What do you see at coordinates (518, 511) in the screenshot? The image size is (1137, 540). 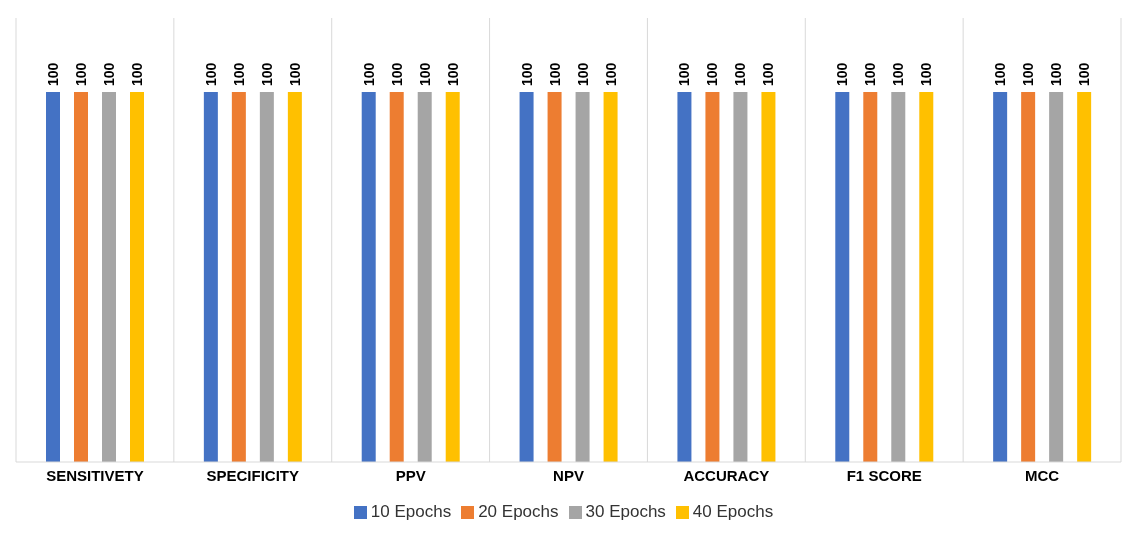 I see `legend-label: 20 Epochs` at bounding box center [518, 511].